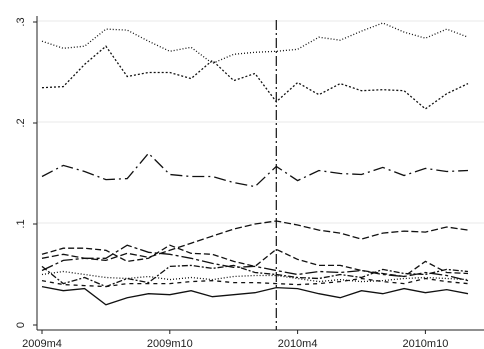  I want to click on y-tick-label: 0, so click(21, 325).